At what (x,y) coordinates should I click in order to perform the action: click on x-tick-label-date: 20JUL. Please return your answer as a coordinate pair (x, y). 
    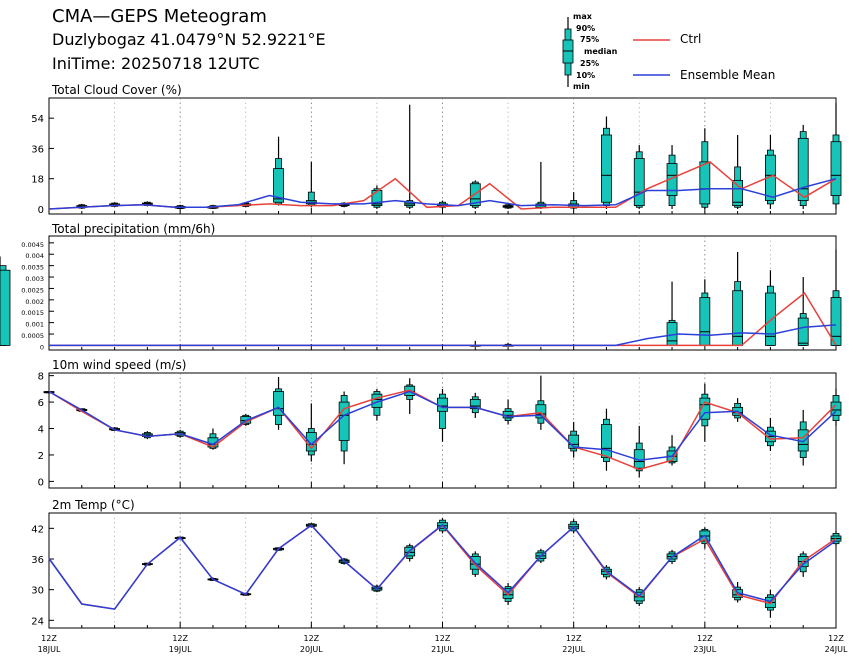
    Looking at the image, I should click on (311, 649).